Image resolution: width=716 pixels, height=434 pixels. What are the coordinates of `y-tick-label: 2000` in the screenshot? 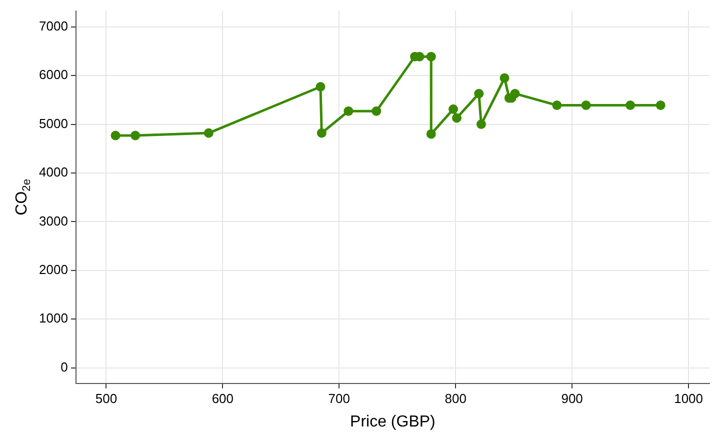 It's located at (53, 269).